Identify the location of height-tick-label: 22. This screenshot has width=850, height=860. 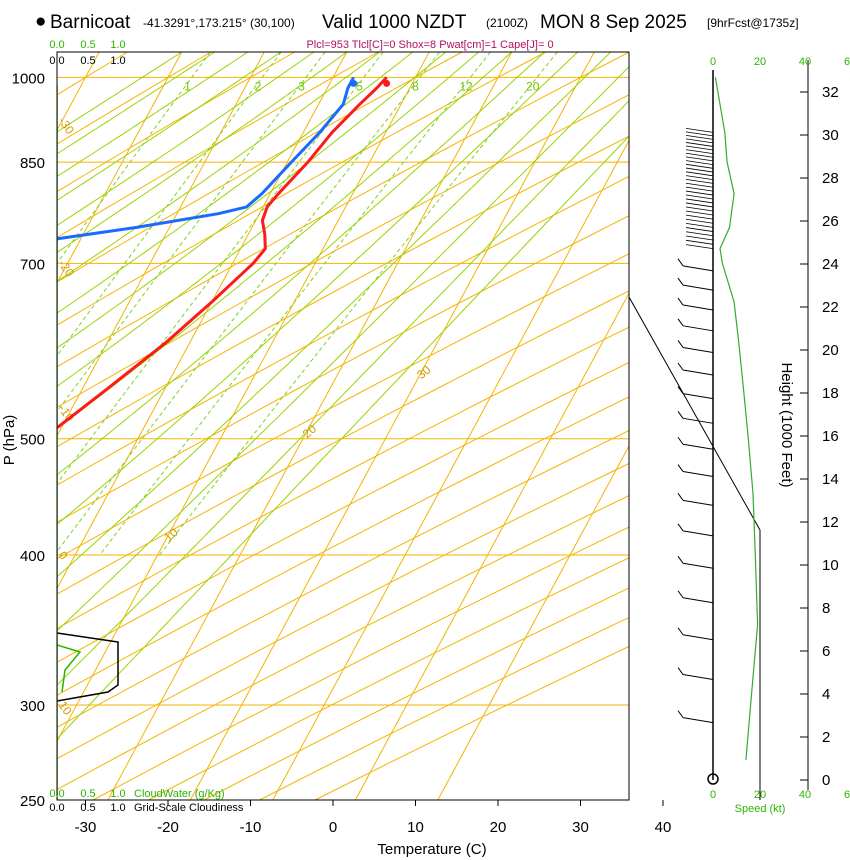
(830, 307).